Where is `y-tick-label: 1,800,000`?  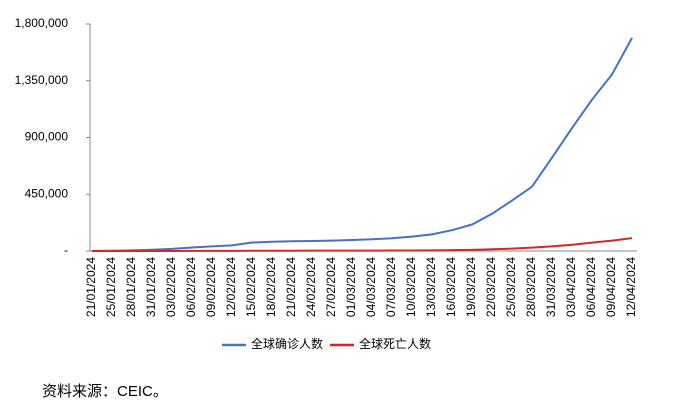
y-tick-label: 1,800,000 is located at coordinates (42, 23).